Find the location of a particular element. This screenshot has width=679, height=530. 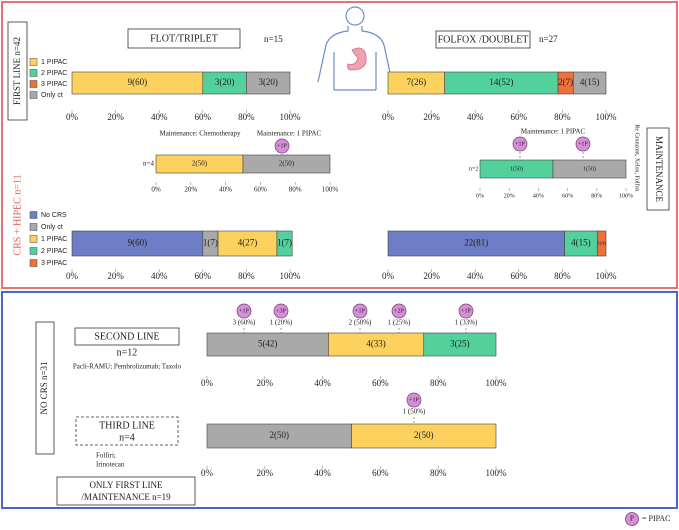

badge-label: +3P is located at coordinates (281, 311).